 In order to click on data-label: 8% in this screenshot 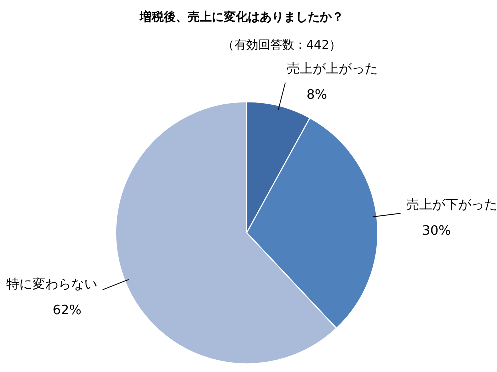, I will do `click(317, 96)`.